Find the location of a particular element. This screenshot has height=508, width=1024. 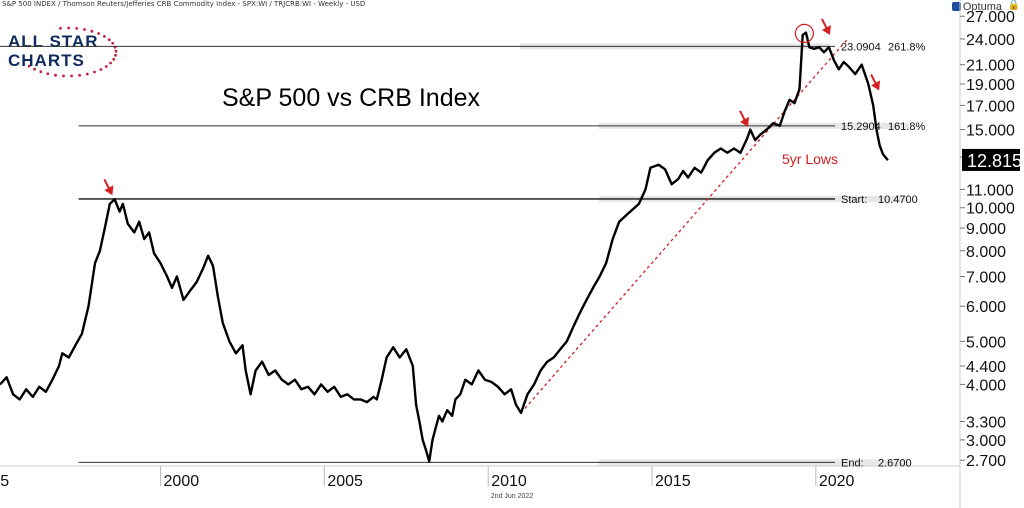

y-tick-label: 3.000 is located at coordinates (986, 441).